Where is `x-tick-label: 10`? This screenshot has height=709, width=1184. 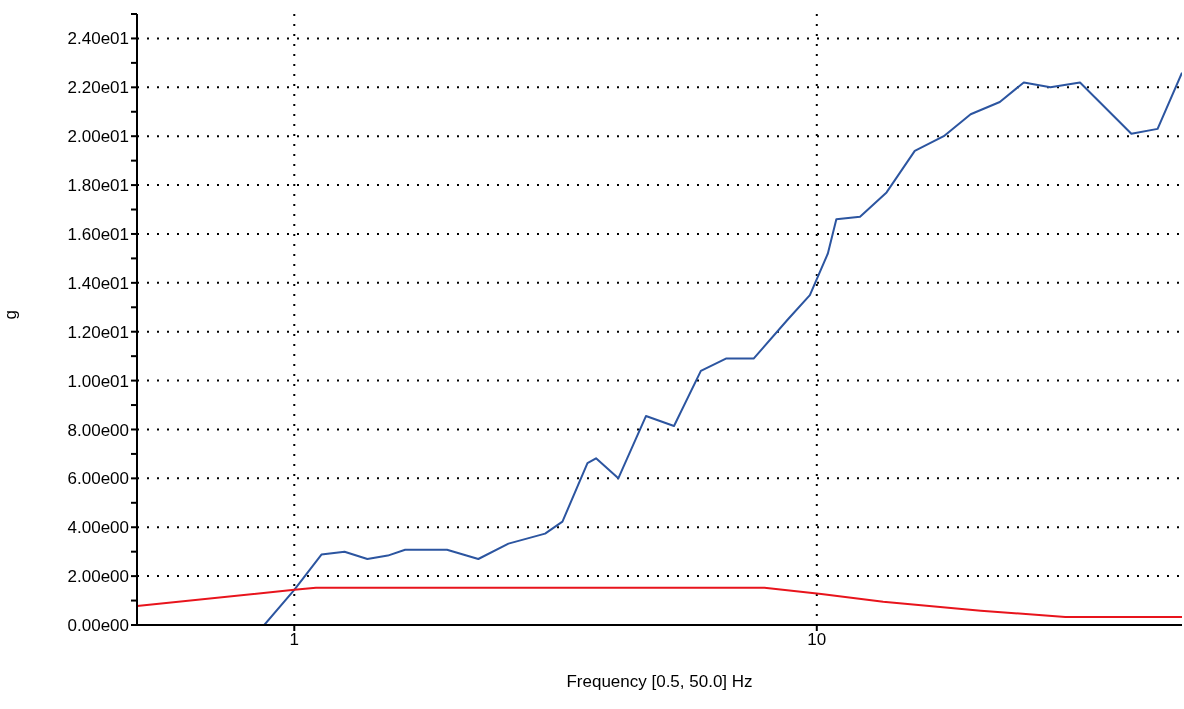 x-tick-label: 10 is located at coordinates (817, 640).